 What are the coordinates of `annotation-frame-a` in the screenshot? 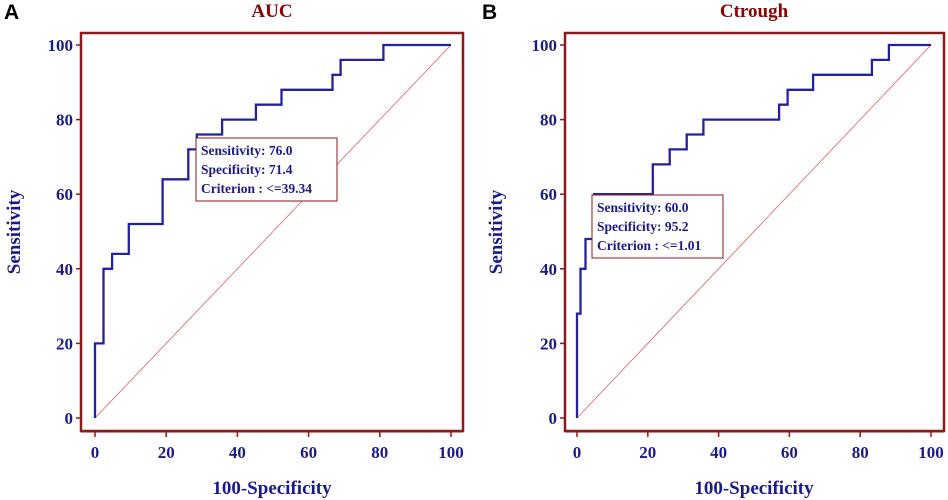 It's located at (266, 169).